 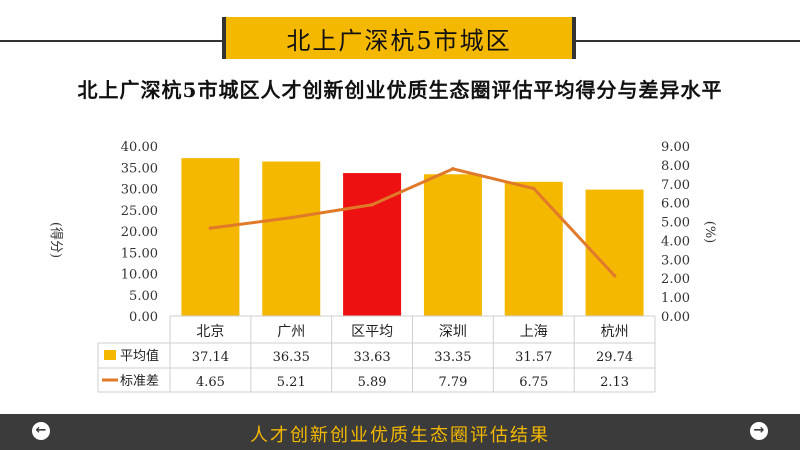 What do you see at coordinates (139, 190) in the screenshot?
I see `y-tick-label: 30.00` at bounding box center [139, 190].